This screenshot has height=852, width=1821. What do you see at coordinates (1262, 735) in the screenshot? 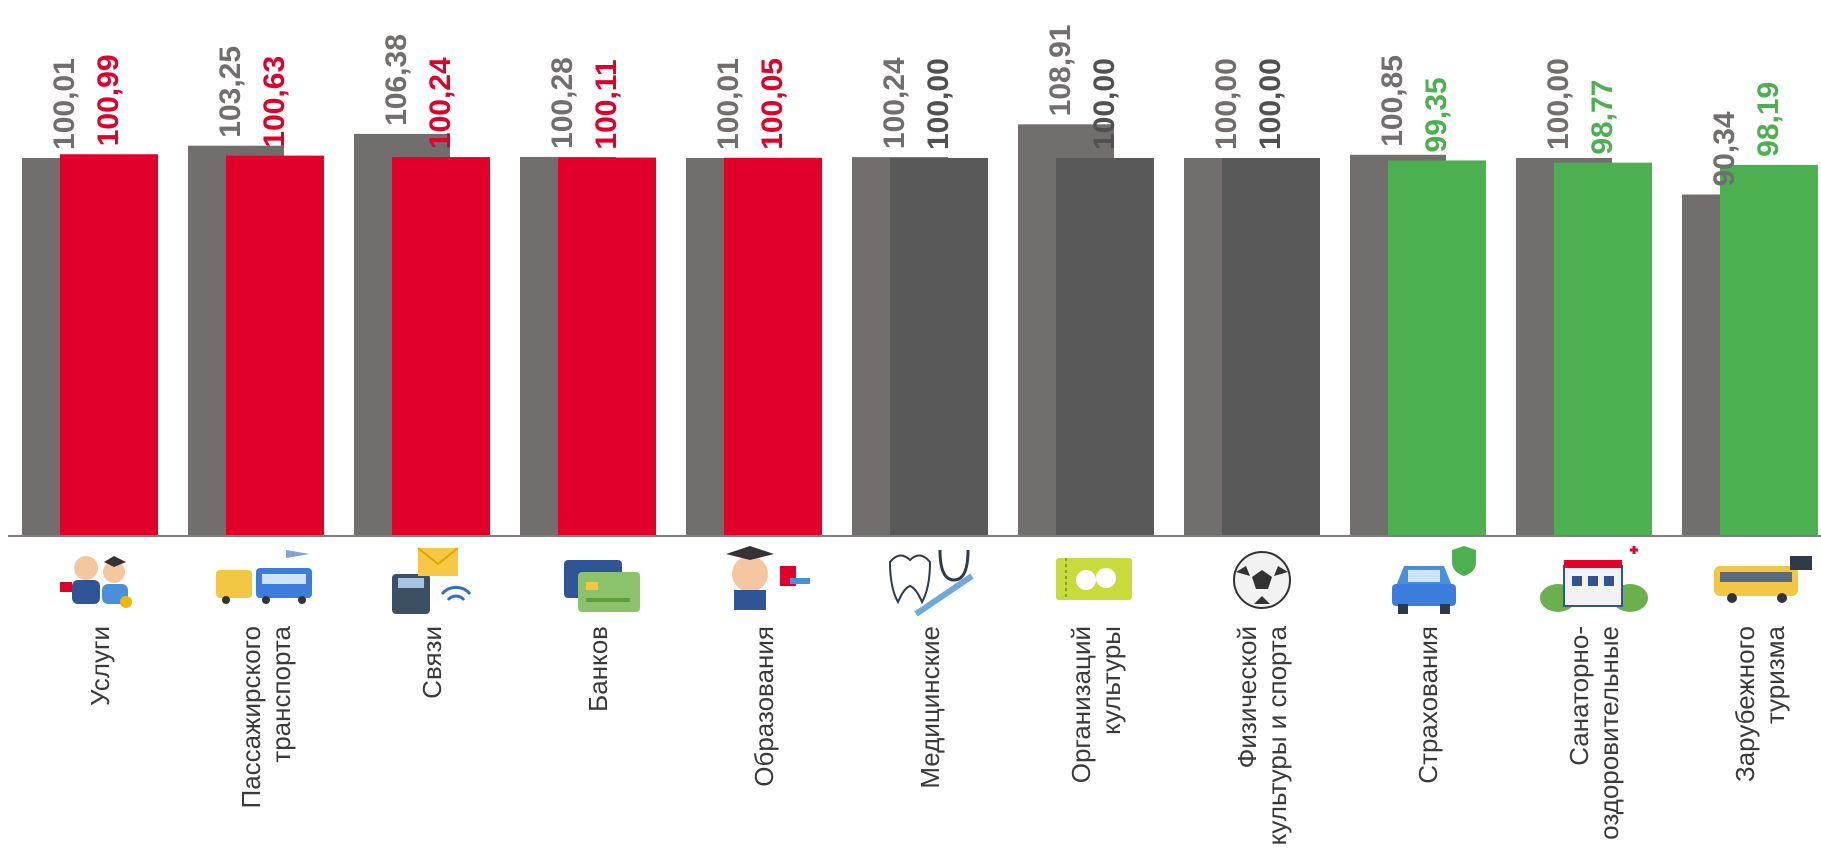
I see `category-label-7: Физическойкультуры и спорта` at bounding box center [1262, 735].